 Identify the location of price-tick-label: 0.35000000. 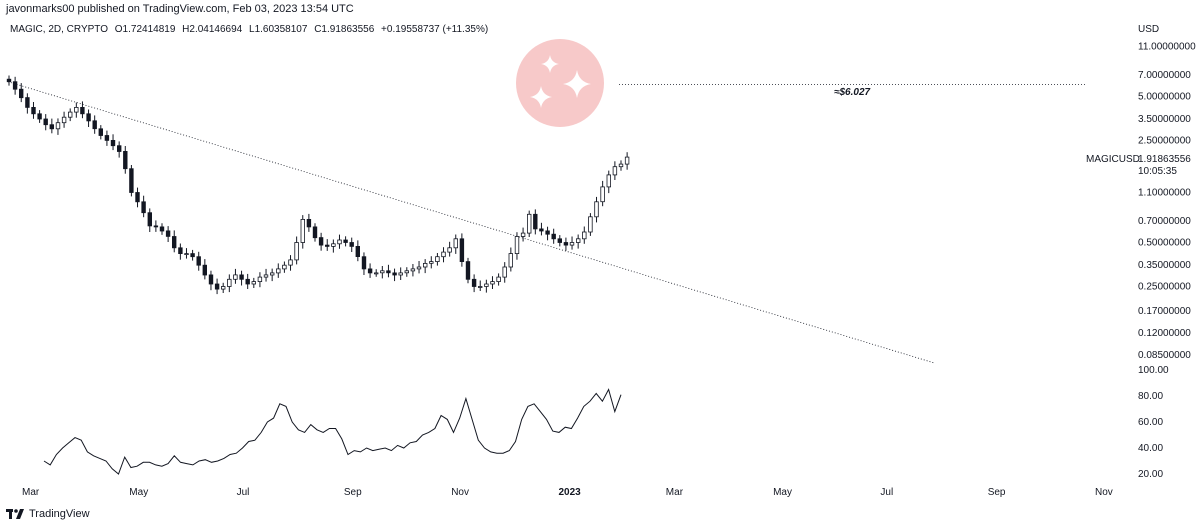
(1164, 265).